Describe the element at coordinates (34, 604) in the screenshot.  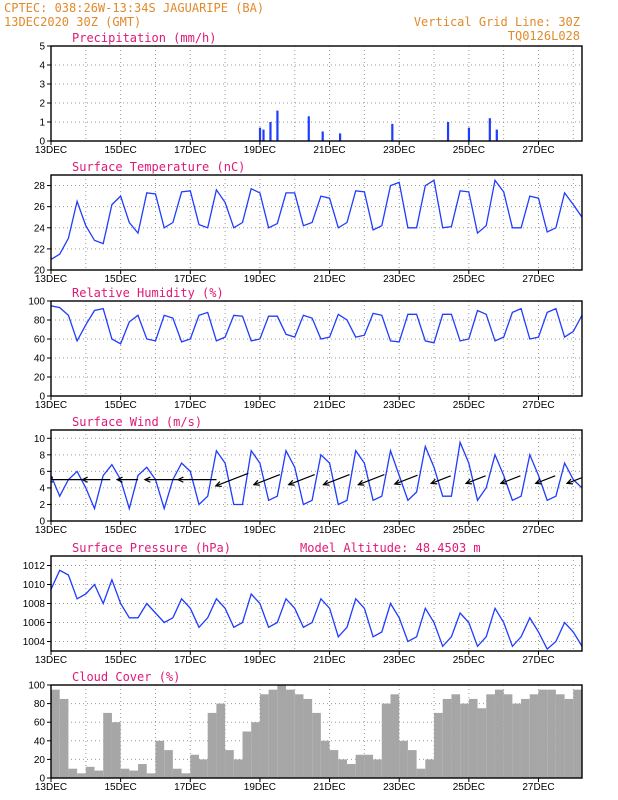
I see `y-tick-label: 1008` at that location.